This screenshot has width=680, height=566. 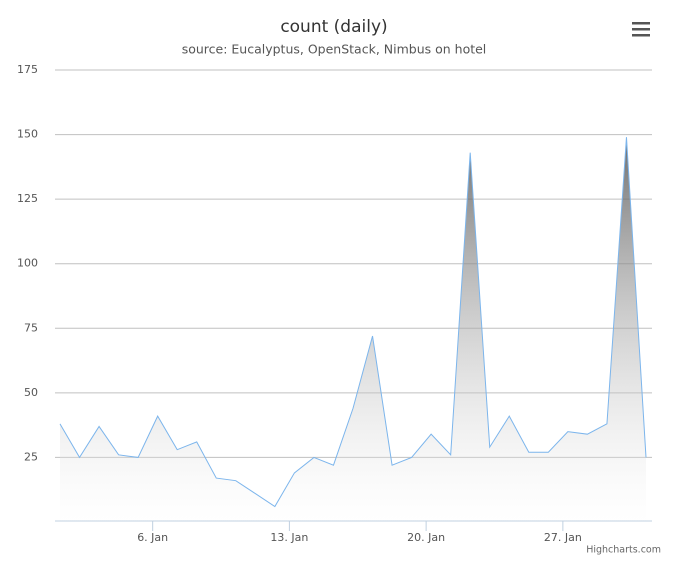 What do you see at coordinates (152, 537) in the screenshot?
I see `x-tick-label: 6. Jan` at bounding box center [152, 537].